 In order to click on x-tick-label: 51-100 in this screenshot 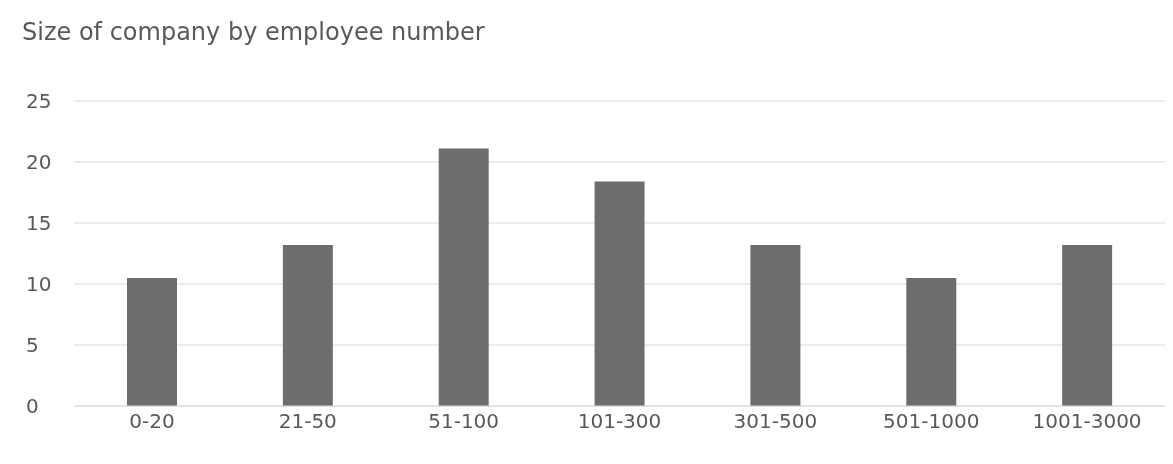, I will do `click(464, 421)`.